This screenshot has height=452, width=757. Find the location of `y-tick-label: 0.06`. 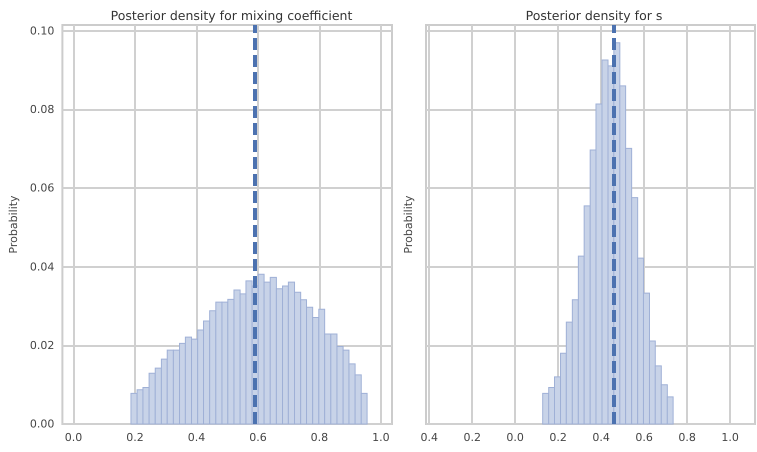

y-tick-label: 0.06 is located at coordinates (42, 188).